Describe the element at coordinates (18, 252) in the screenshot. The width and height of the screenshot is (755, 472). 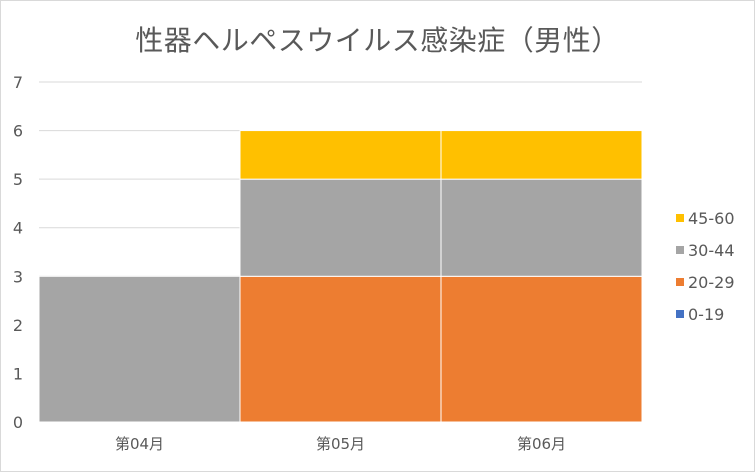
I see `y-axis-ticks: 0 1 2 3 4 5 6 7` at that location.